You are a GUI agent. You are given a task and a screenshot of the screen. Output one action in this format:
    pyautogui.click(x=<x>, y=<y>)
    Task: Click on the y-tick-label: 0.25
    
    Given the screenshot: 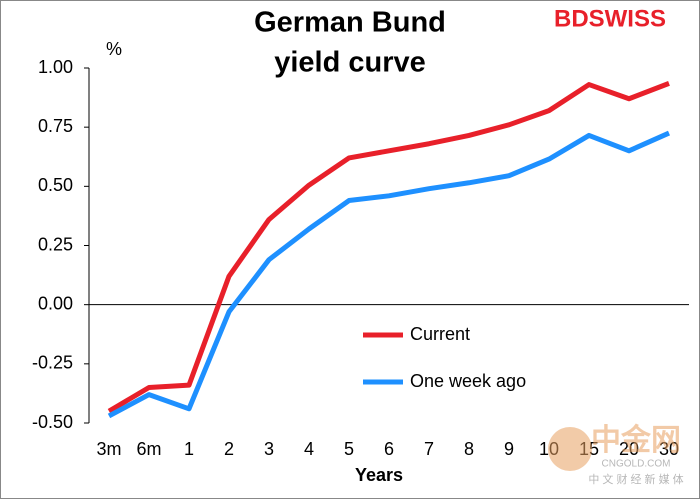 What is the action you would take?
    pyautogui.click(x=55, y=244)
    